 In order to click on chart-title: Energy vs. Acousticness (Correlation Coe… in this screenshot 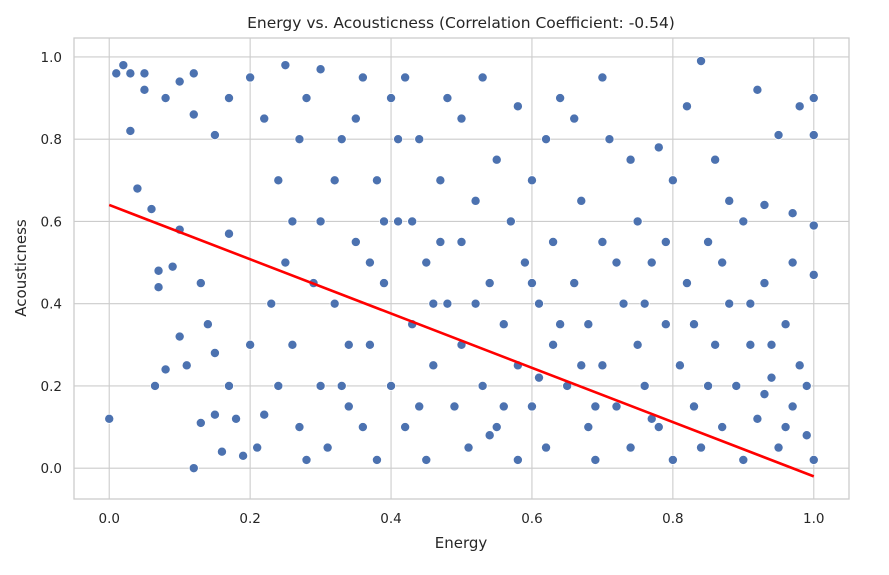, I will do `click(461, 23)`.